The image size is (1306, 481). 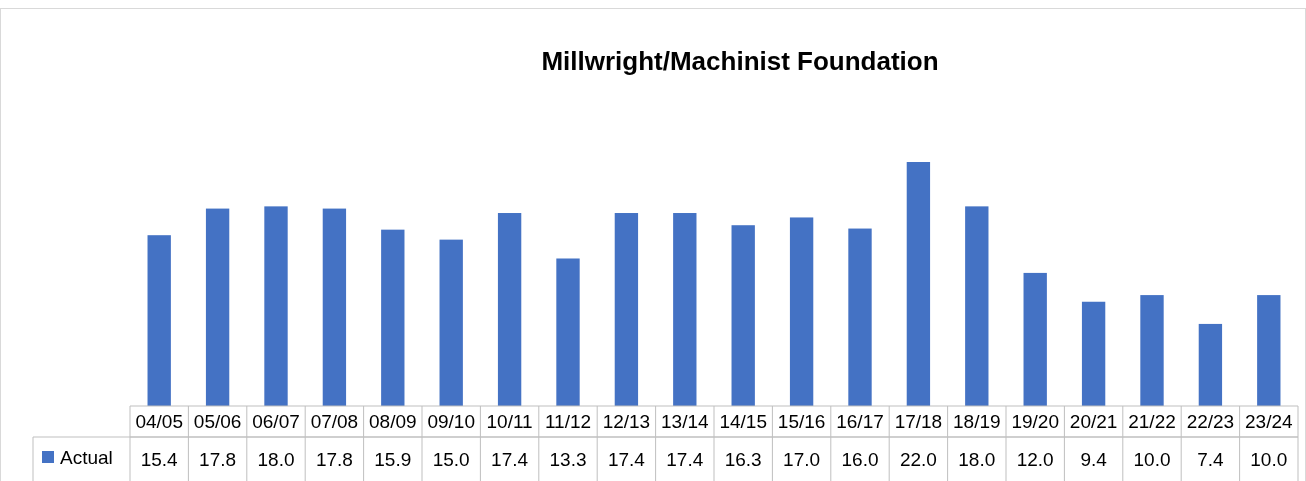 I want to click on data-label: 9.4, so click(x=1094, y=459).